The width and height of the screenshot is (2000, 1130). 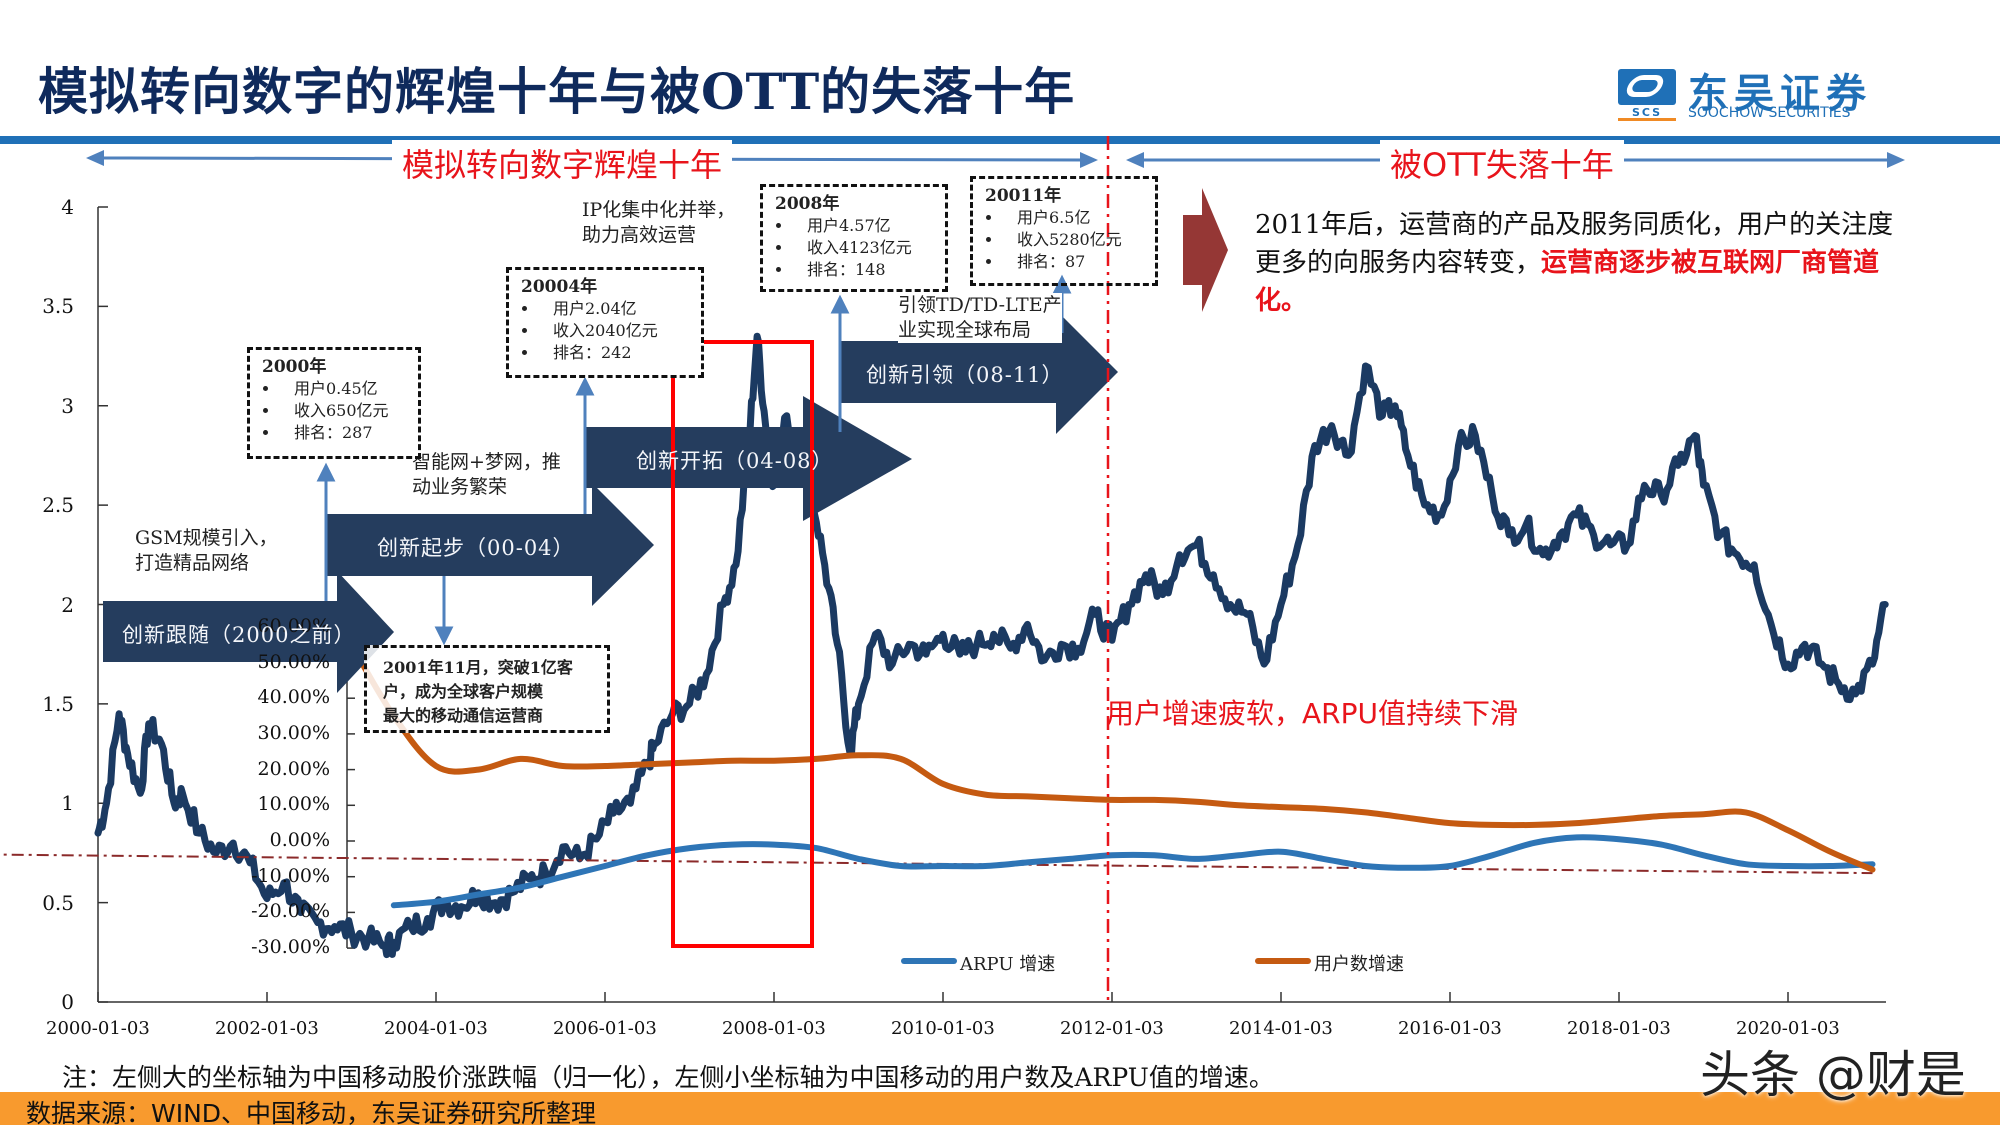 I want to click on x-tick-label: 2018-01-03, so click(x=1619, y=1028).